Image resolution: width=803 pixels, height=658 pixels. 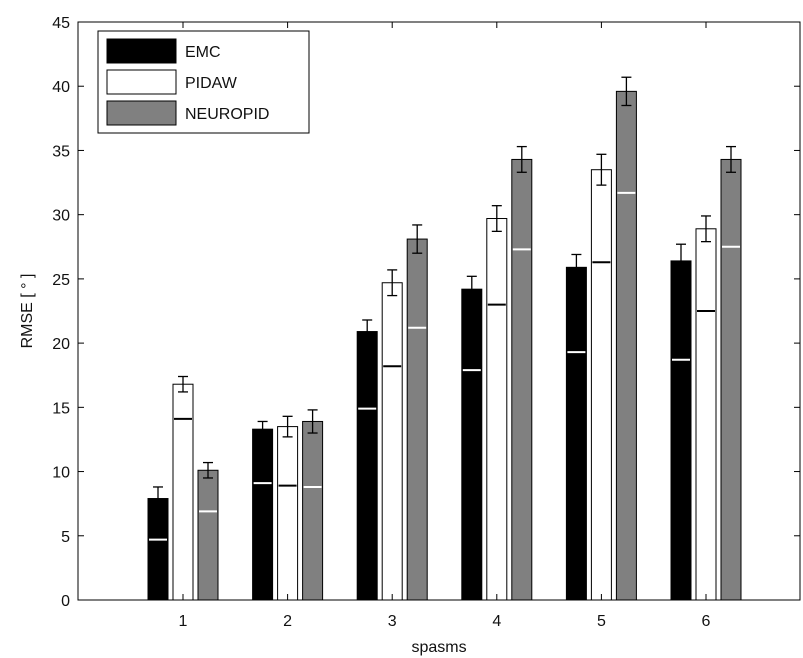 I want to click on y-tick-label: 10, so click(x=61, y=473).